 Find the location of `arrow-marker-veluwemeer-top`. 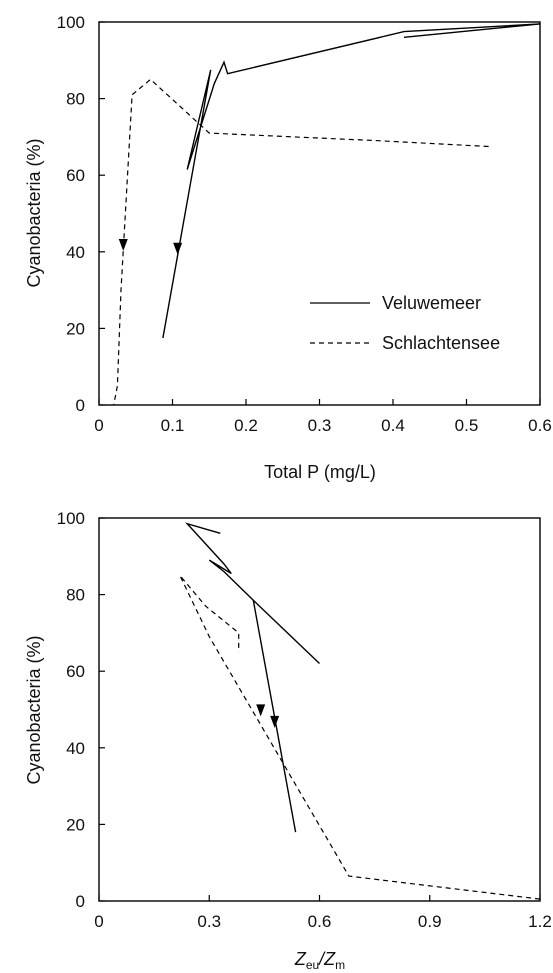

arrow-marker-veluwemeer-top is located at coordinates (178, 248).